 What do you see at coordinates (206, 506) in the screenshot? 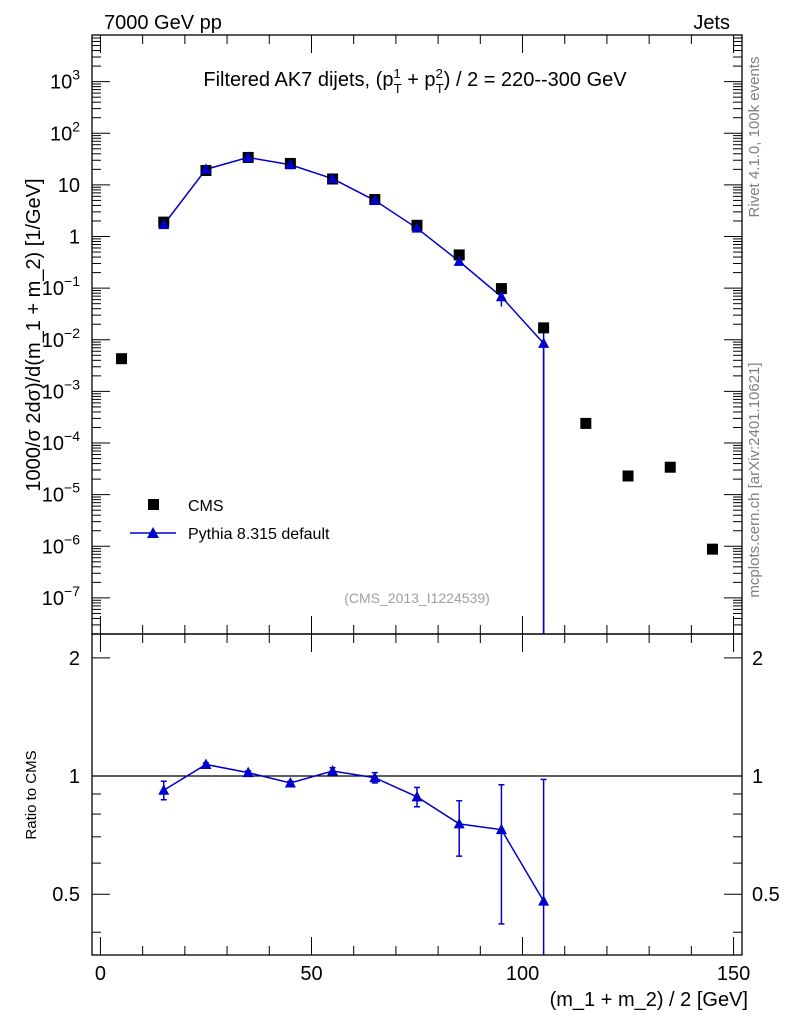
I see `legend-cms-label: CMS` at bounding box center [206, 506].